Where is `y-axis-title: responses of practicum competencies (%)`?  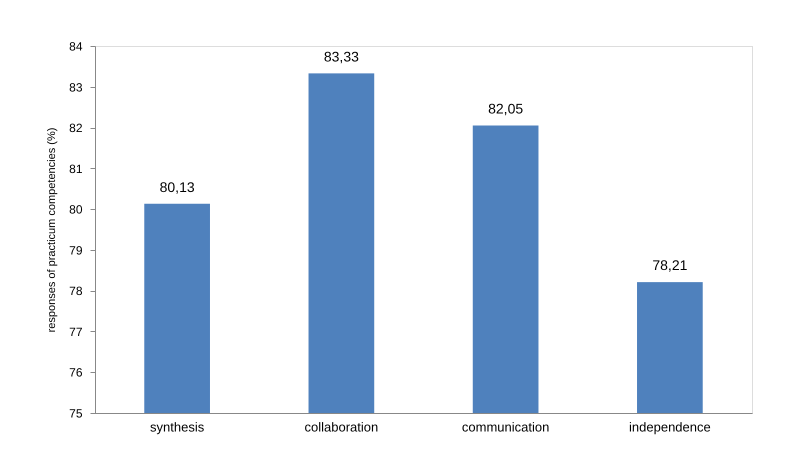 y-axis-title: responses of practicum competencies (%) is located at coordinates (52, 230).